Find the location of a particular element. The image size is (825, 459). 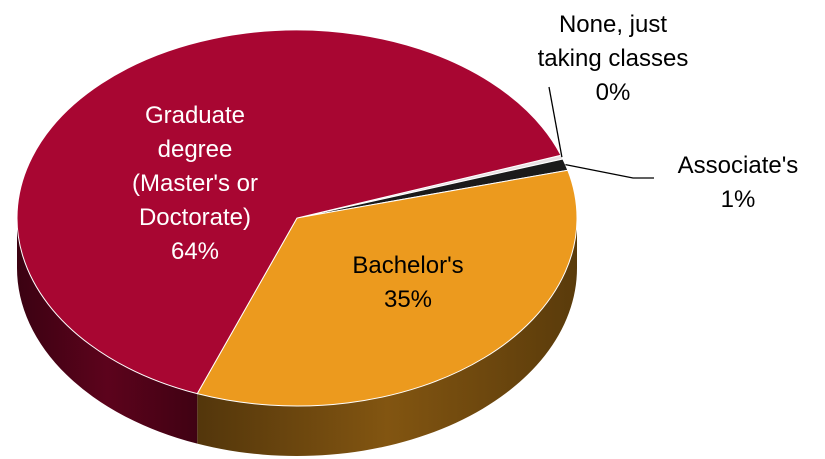

leader-lines is located at coordinates (601, 132).